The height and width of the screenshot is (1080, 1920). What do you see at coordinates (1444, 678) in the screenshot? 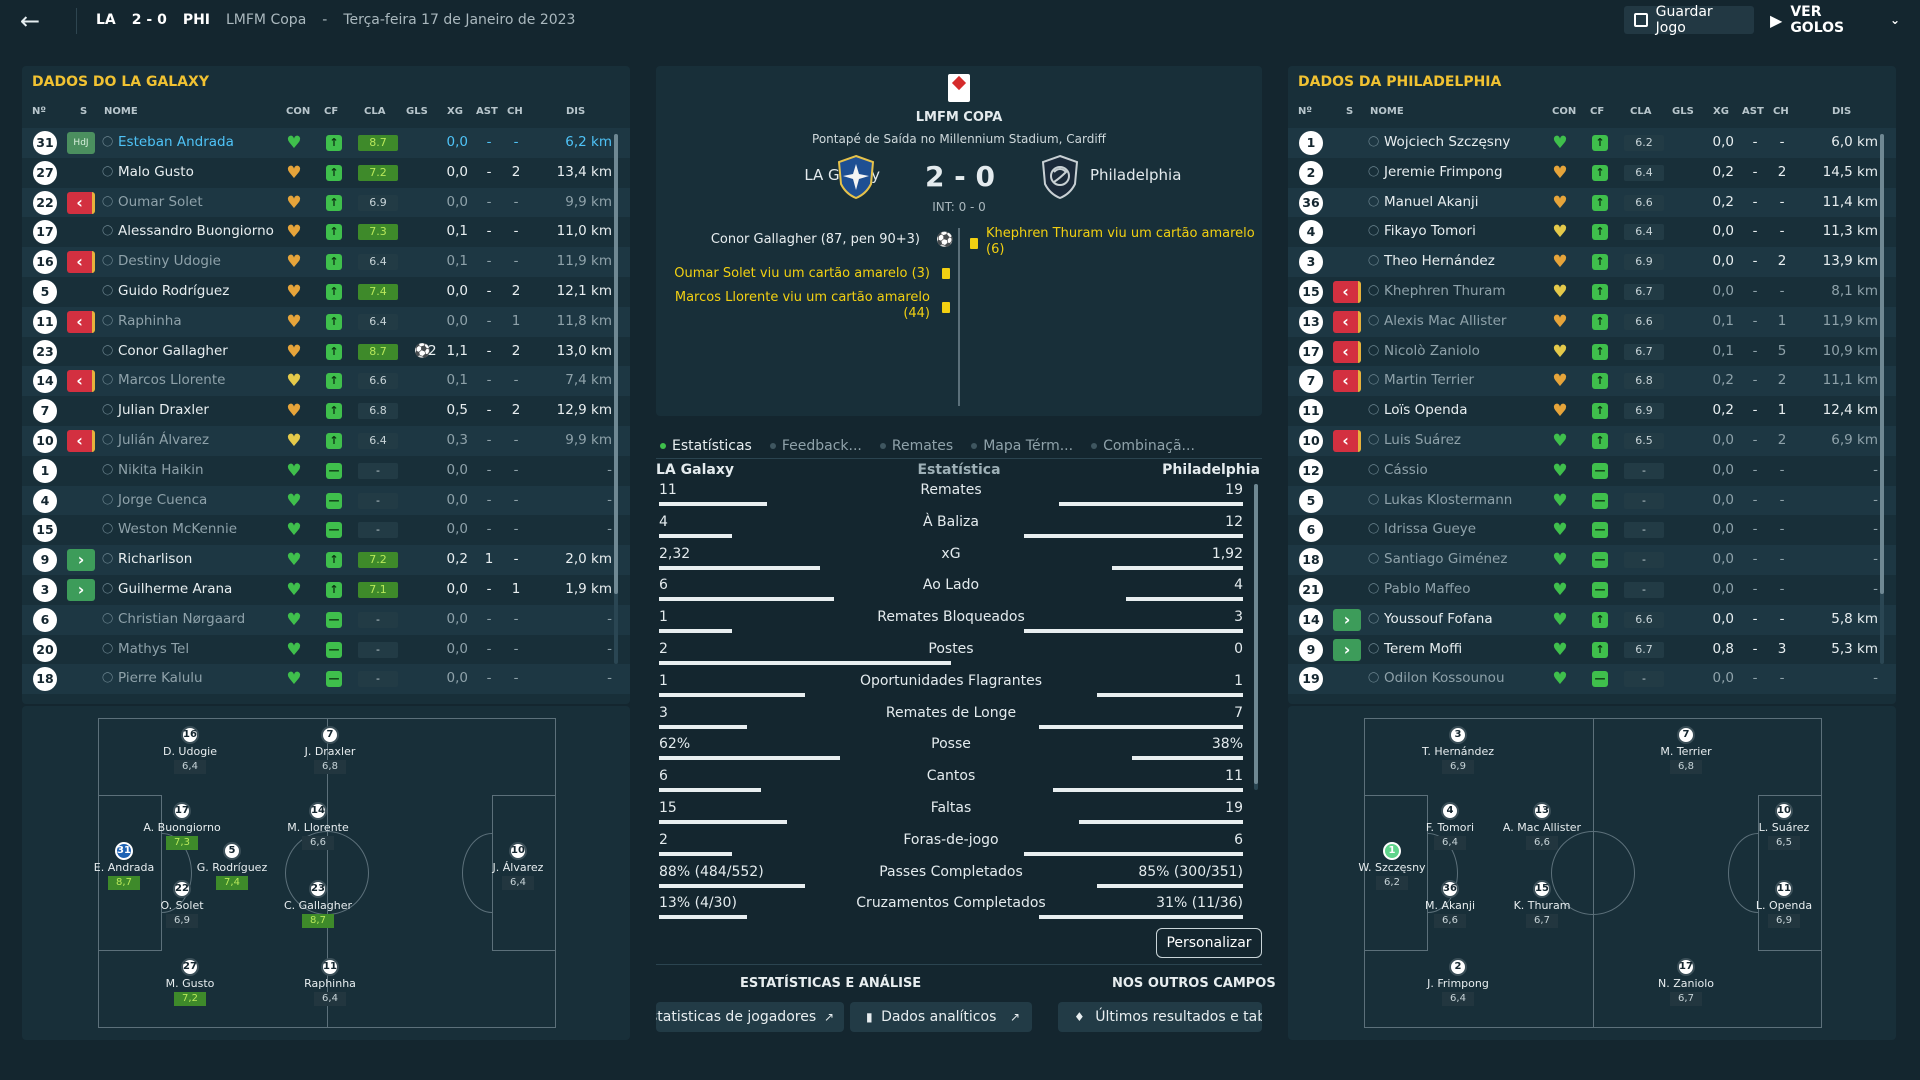
I see `player-name: Odilon Kossounou` at bounding box center [1444, 678].